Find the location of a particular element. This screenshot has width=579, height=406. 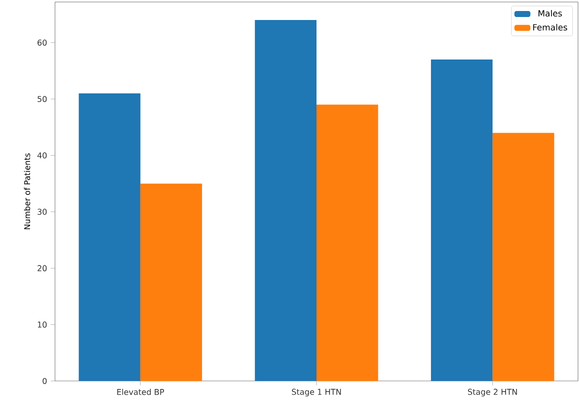

y-tick-label: 0 is located at coordinates (44, 381).